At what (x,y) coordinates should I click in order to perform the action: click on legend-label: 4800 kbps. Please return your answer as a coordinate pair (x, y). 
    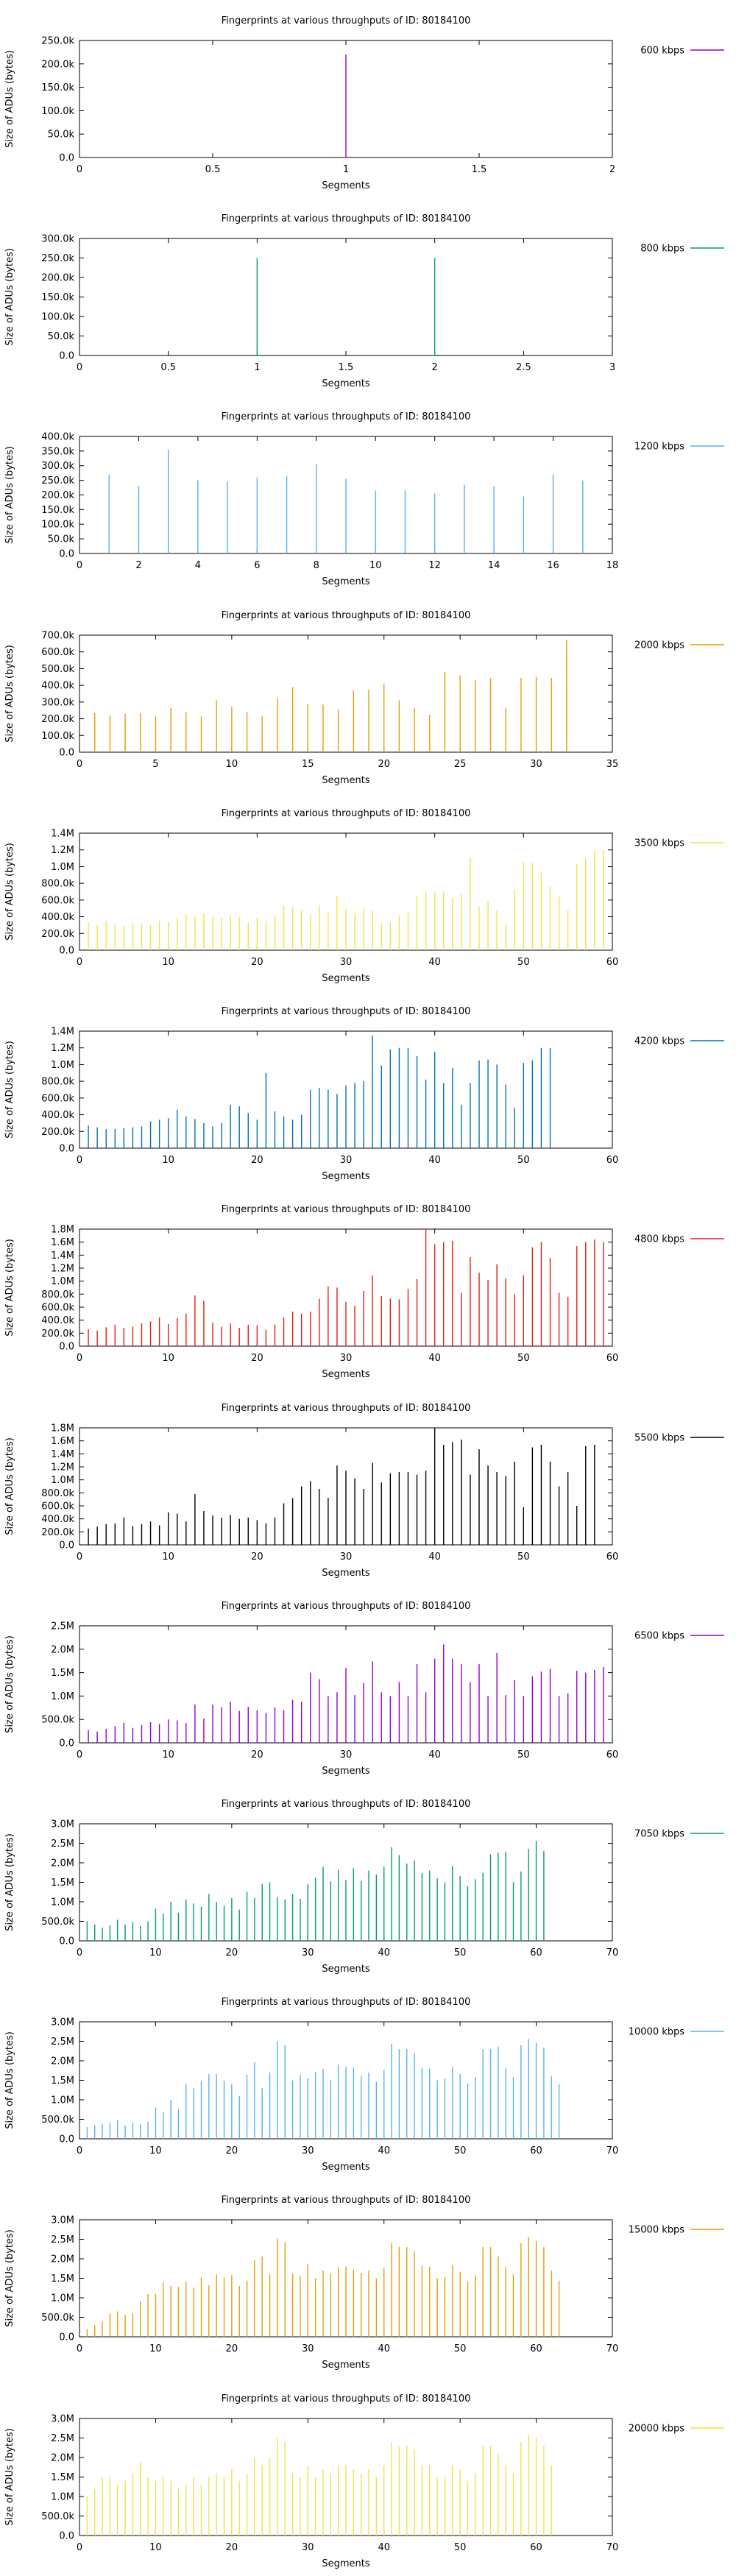
    Looking at the image, I should click on (659, 1239).